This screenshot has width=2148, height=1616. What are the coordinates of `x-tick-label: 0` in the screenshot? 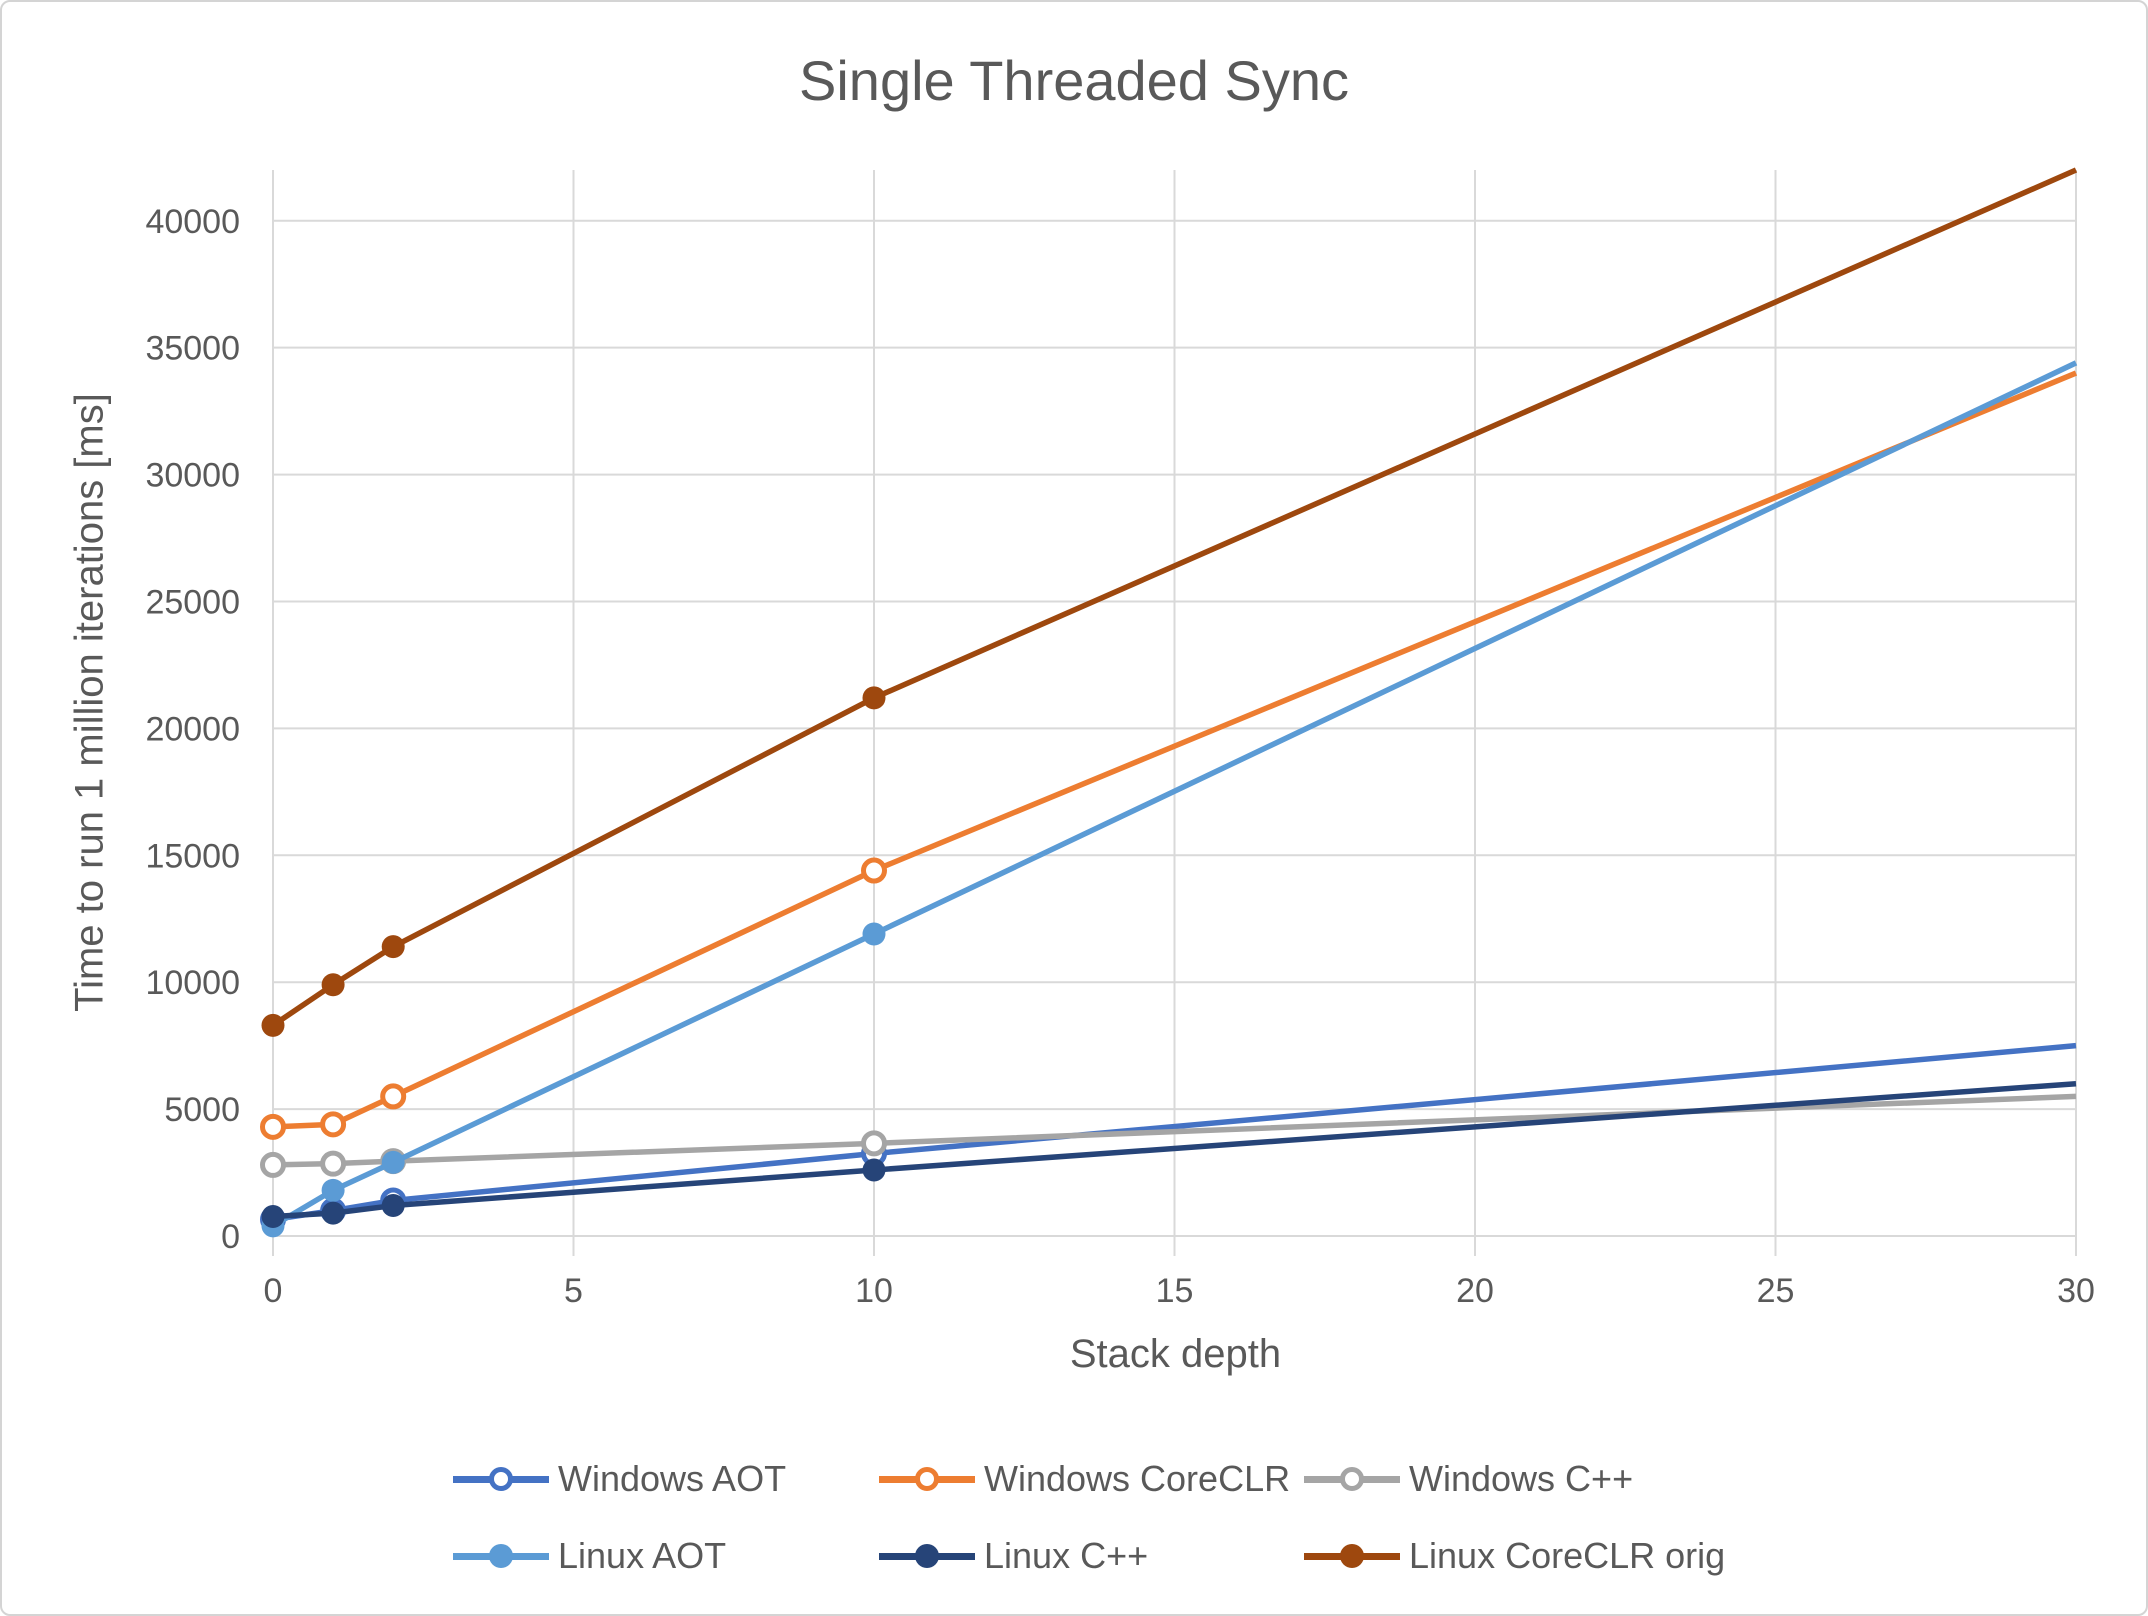 It's located at (273, 1291).